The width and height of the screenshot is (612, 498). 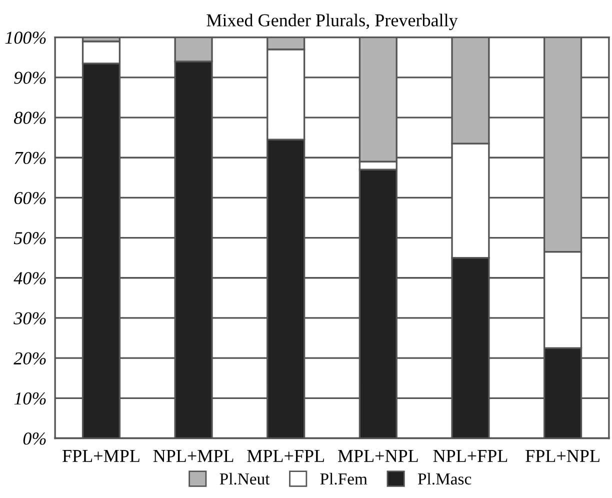 What do you see at coordinates (30, 398) in the screenshot?
I see `y-tick-label: 10%` at bounding box center [30, 398].